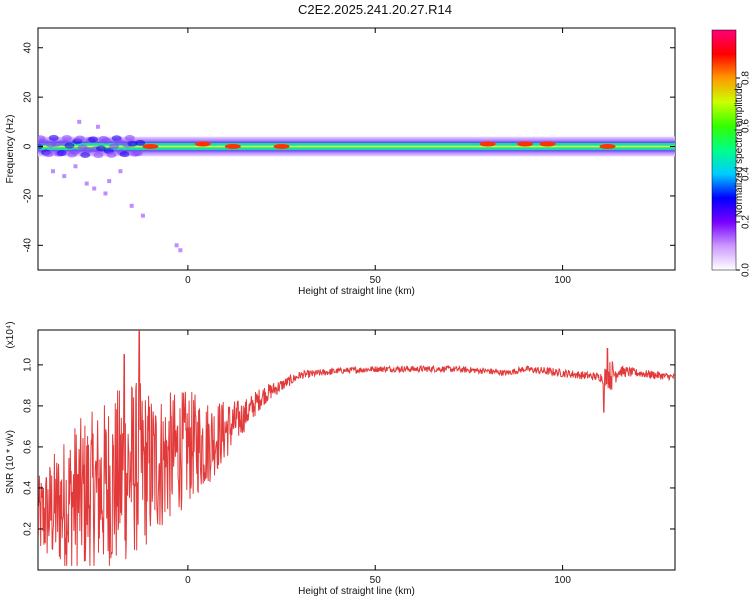 The image size is (750, 600). I want to click on snr-x-tick-label: 100, so click(562, 580).